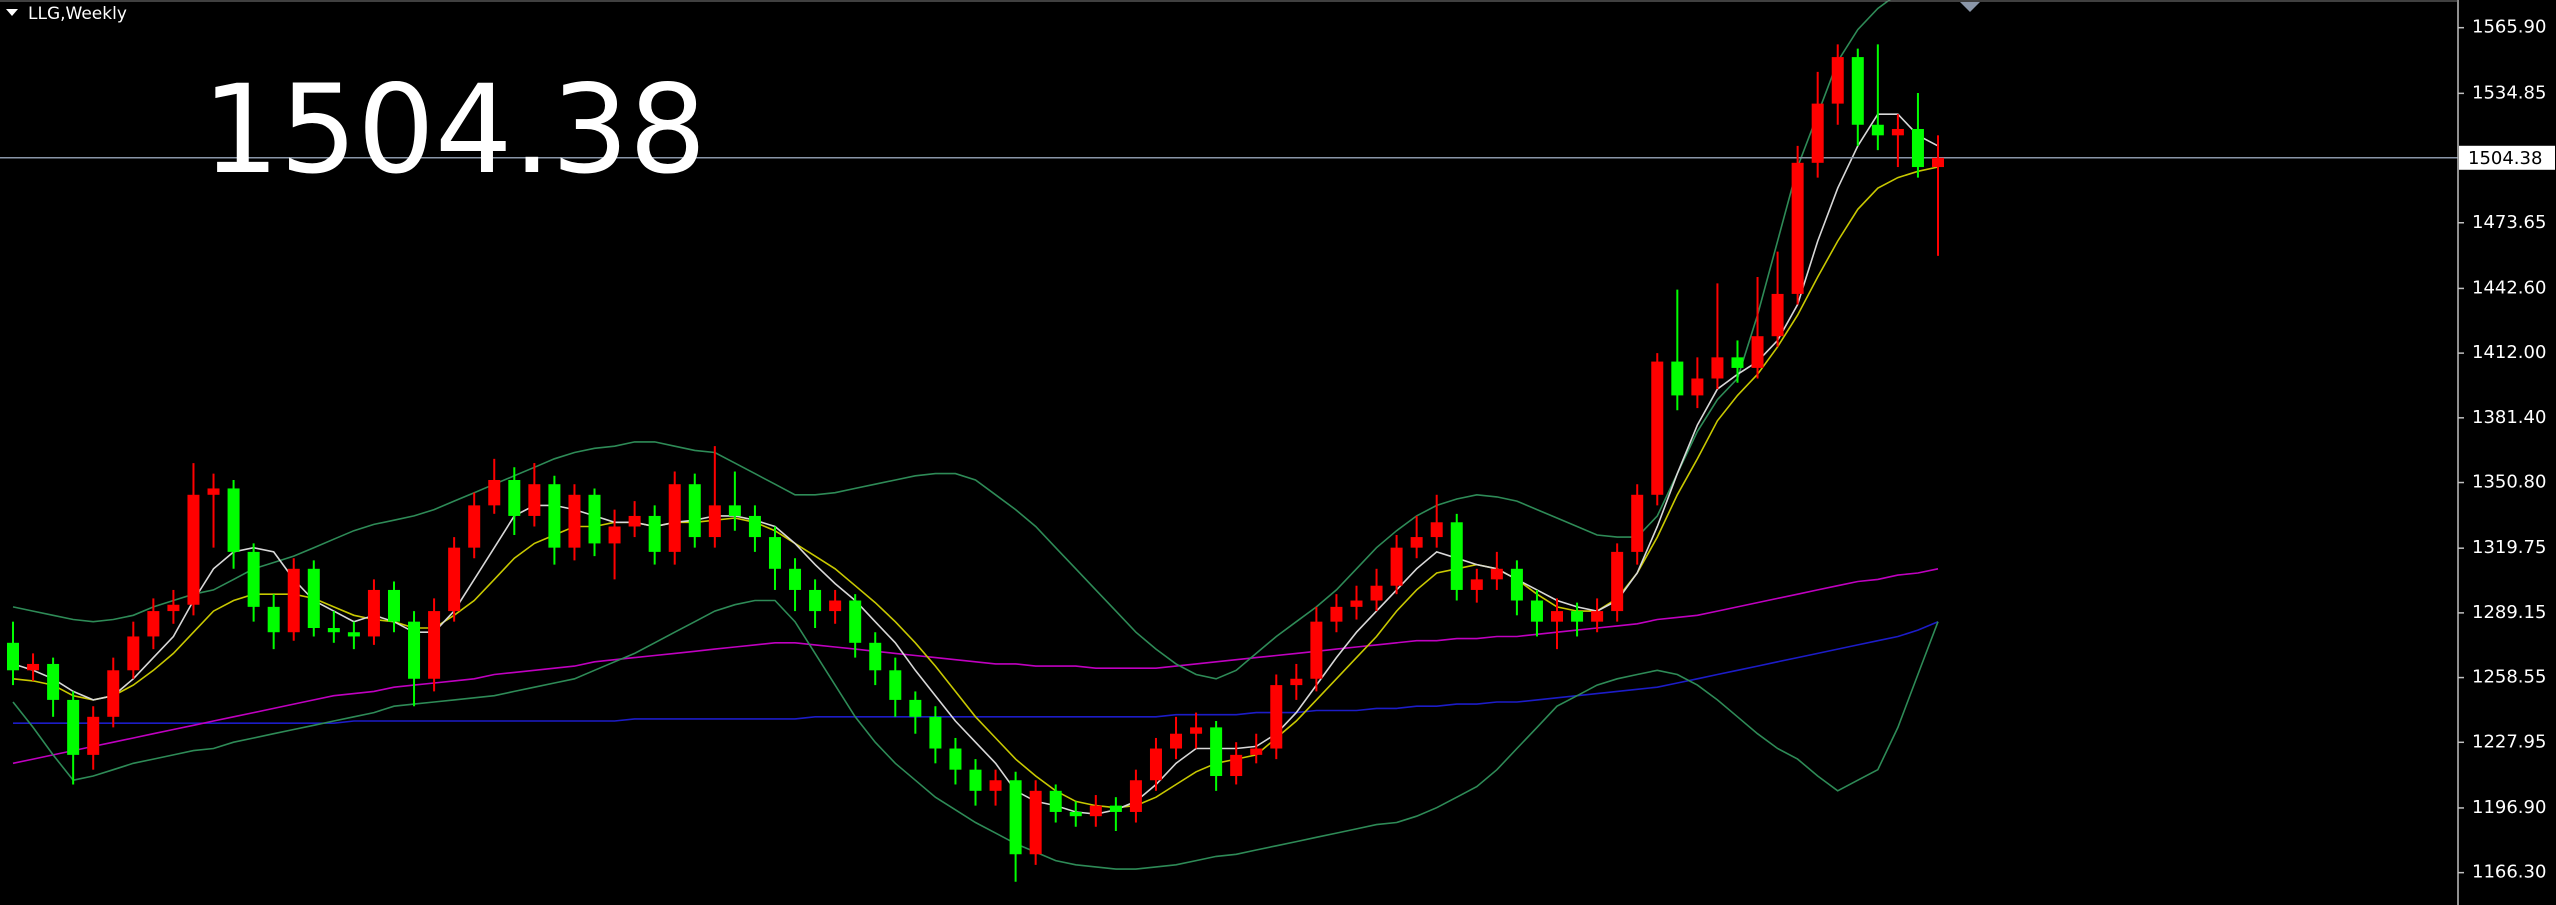 Image resolution: width=2556 pixels, height=905 pixels. What do you see at coordinates (2509, 287) in the screenshot?
I see `y-tick-label: 1442.60` at bounding box center [2509, 287].